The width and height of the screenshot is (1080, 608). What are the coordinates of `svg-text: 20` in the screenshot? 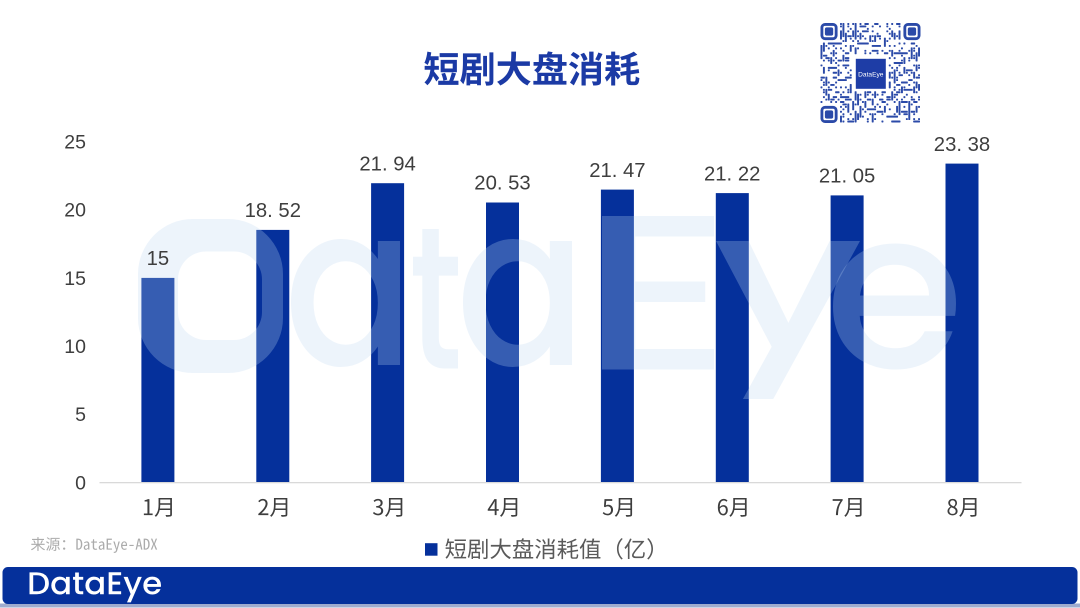 It's located at (75, 211).